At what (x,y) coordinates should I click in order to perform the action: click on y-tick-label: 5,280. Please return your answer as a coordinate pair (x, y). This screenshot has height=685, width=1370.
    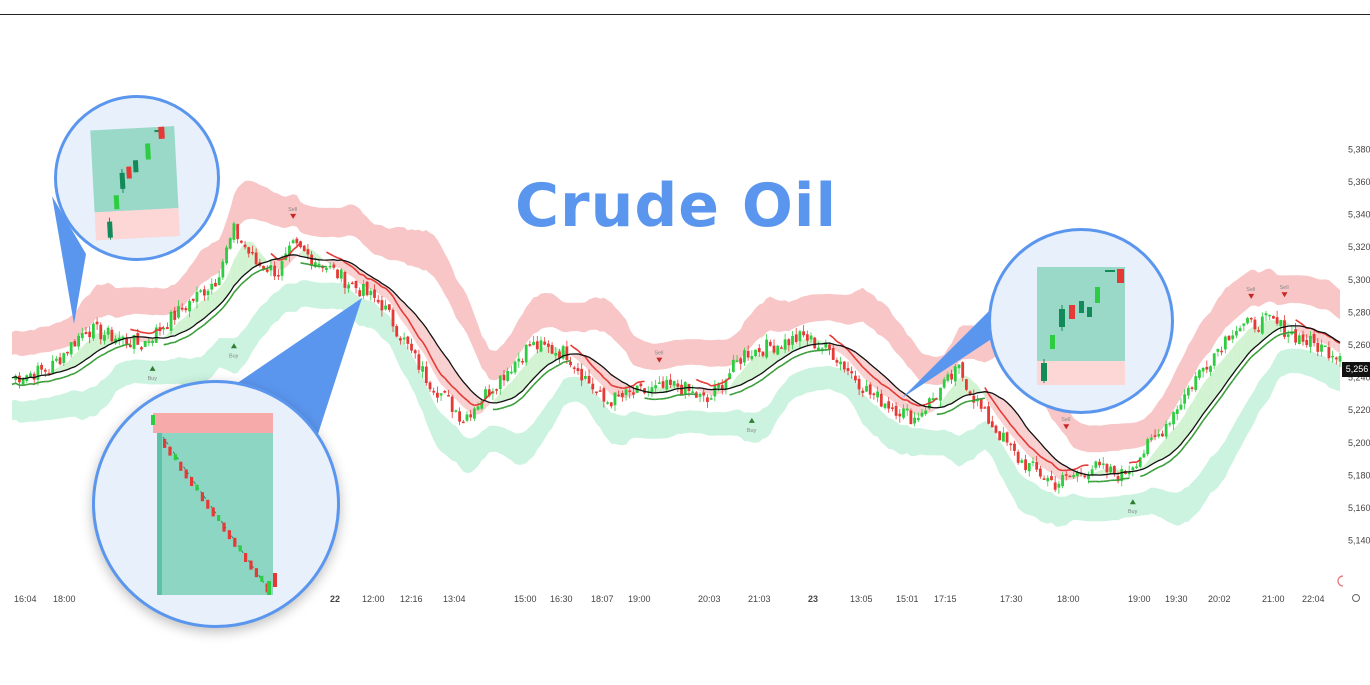
    Looking at the image, I should click on (1359, 312).